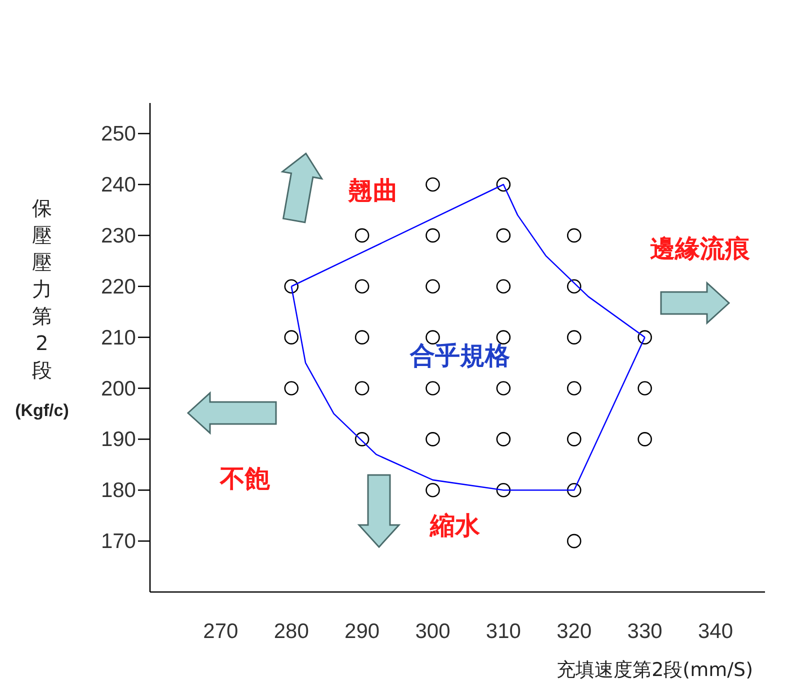  I want to click on annotation: 合乎規格, so click(459, 355).